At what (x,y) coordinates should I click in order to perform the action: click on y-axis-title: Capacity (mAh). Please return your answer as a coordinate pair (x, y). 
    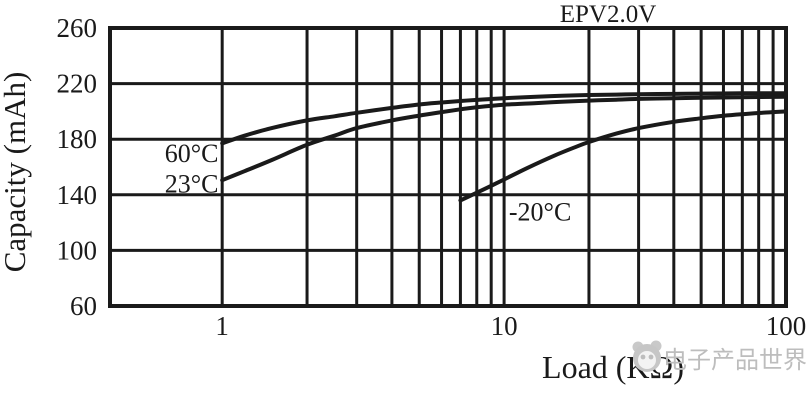
    Looking at the image, I should click on (16, 172).